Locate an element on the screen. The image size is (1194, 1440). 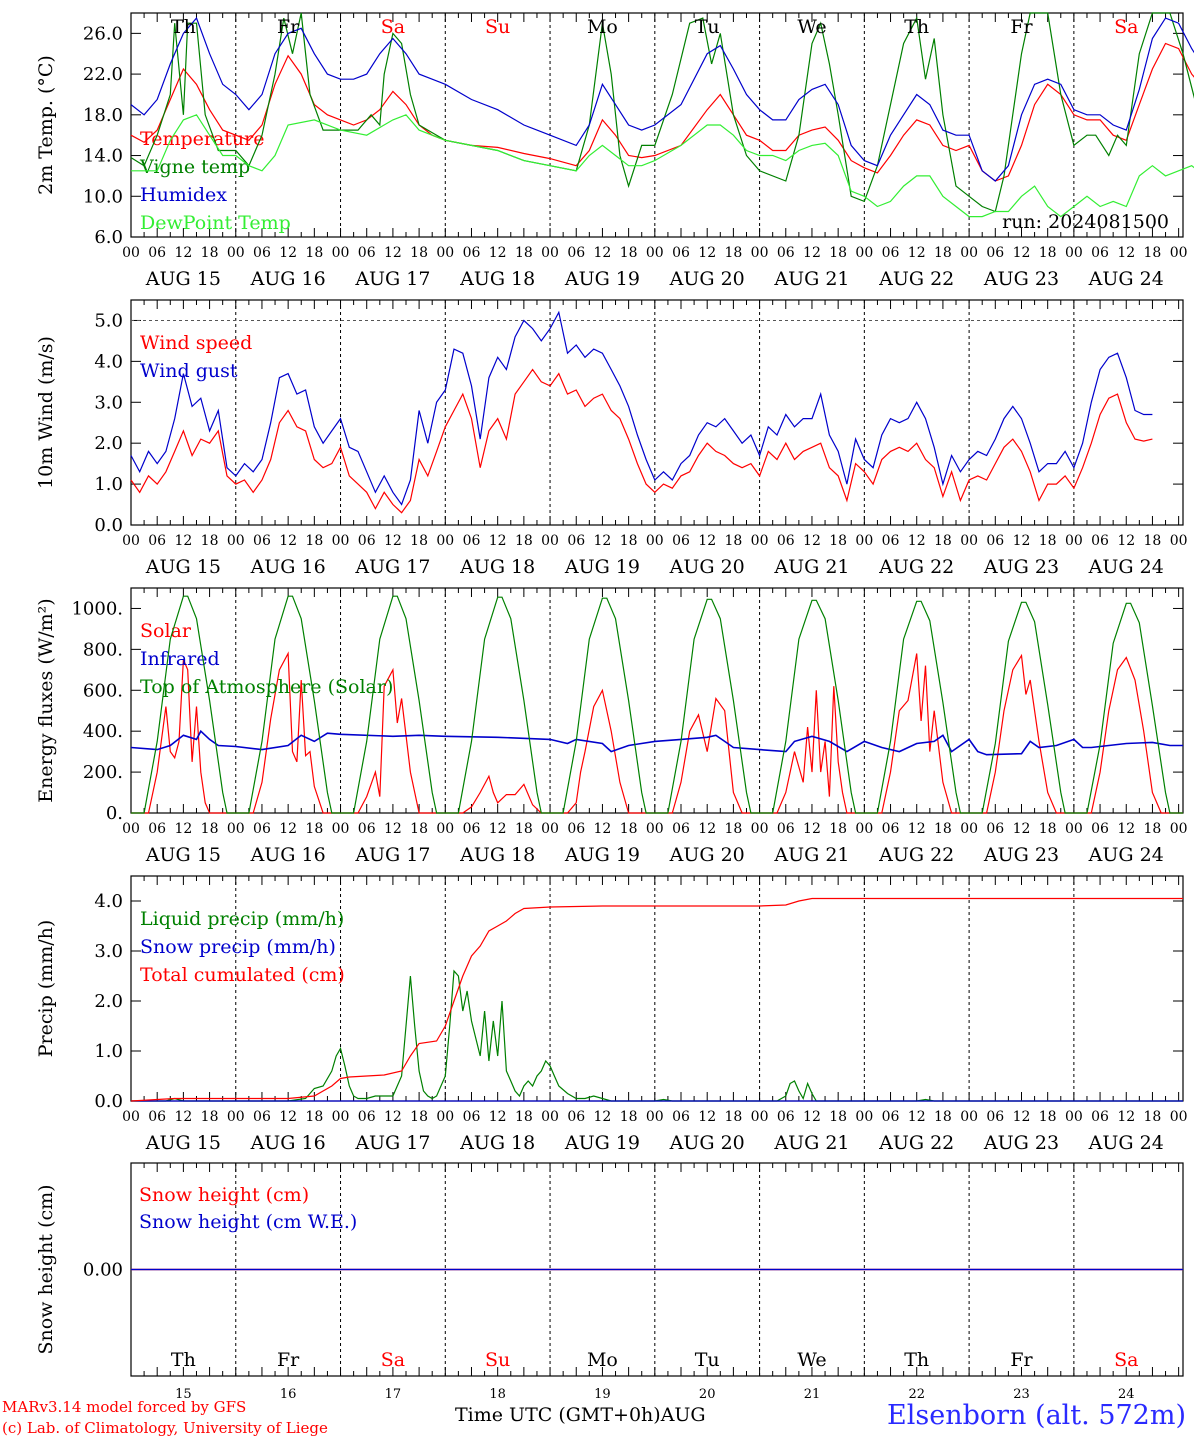
wind-series-wind-speed is located at coordinates (641, 441).